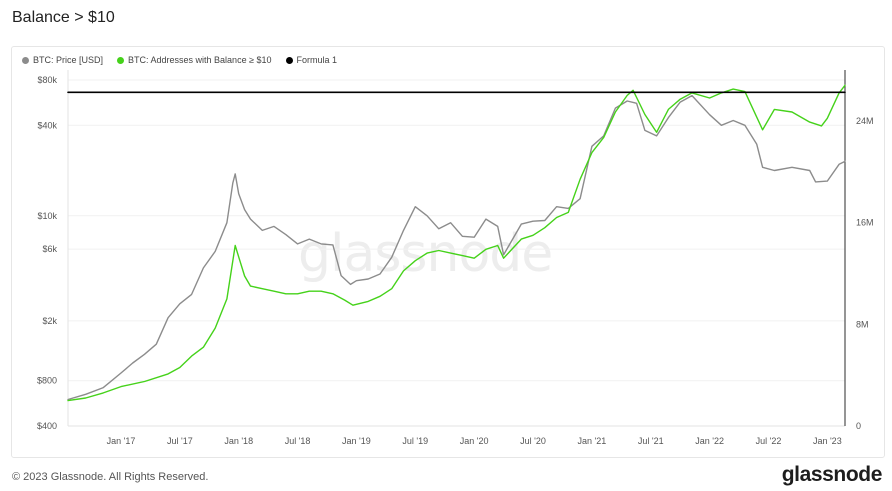 This screenshot has height=491, width=892. Describe the element at coordinates (49, 321) in the screenshot. I see `y-left-tick-label: $2k` at that location.